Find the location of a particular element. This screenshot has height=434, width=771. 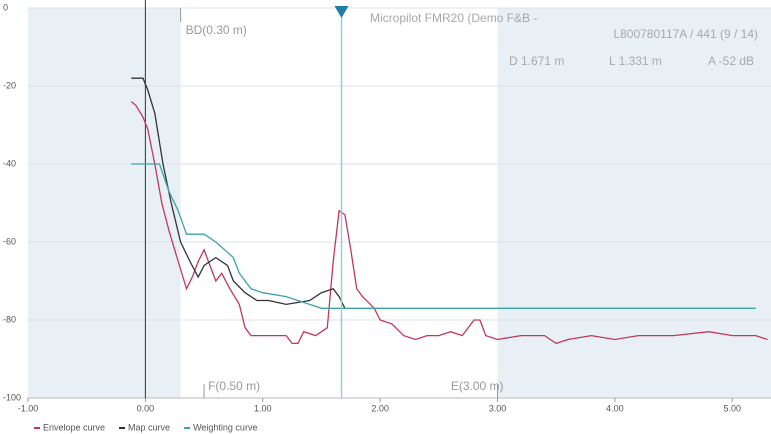

x-tick-label: 5.00 is located at coordinates (732, 408).